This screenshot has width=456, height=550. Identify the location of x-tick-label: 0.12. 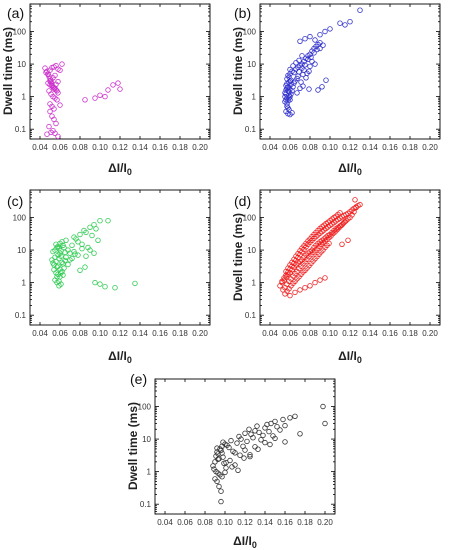
(245, 522).